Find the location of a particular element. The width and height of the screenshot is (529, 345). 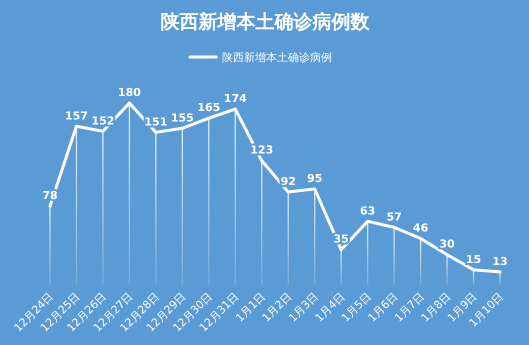

chart-title: 陕西新增本土确诊病例数 is located at coordinates (265, 22).